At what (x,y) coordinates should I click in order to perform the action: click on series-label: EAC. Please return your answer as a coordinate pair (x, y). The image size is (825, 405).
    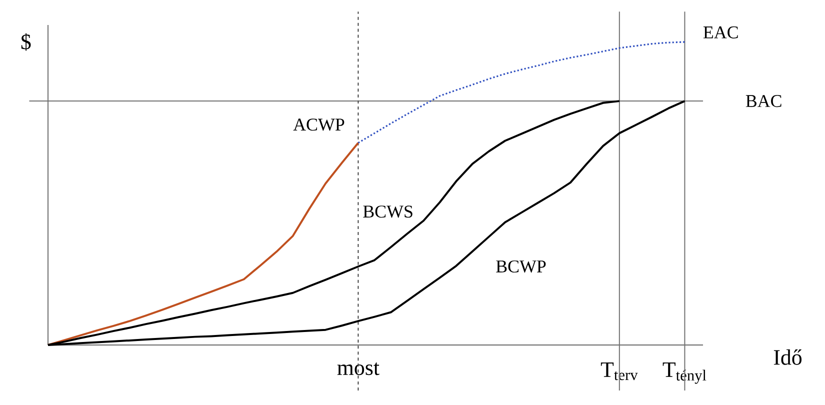
    Looking at the image, I should click on (720, 32).